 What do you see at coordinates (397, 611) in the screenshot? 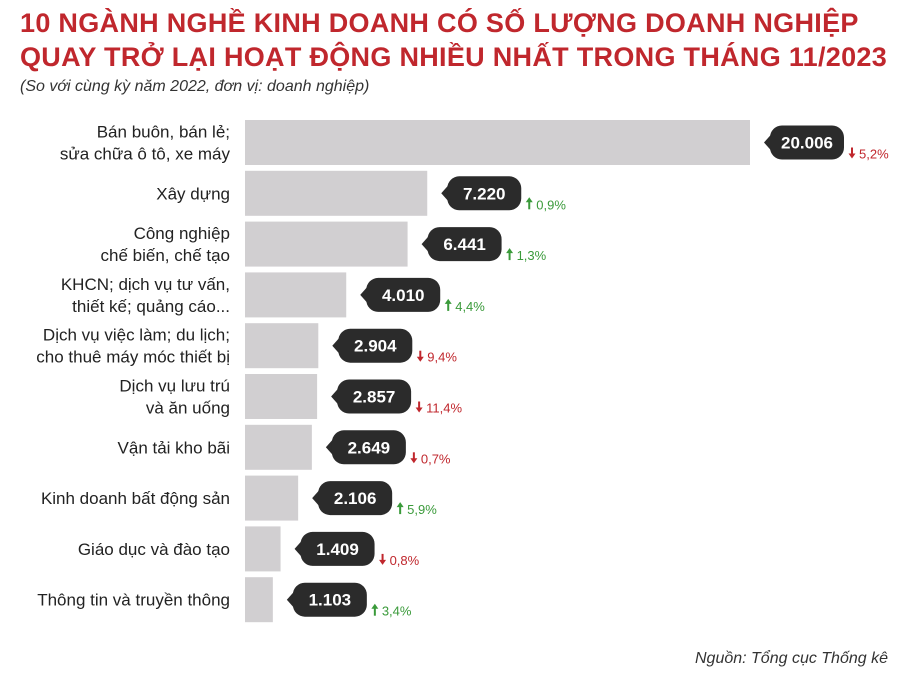
I see `change-label: 3,4%` at bounding box center [397, 611].